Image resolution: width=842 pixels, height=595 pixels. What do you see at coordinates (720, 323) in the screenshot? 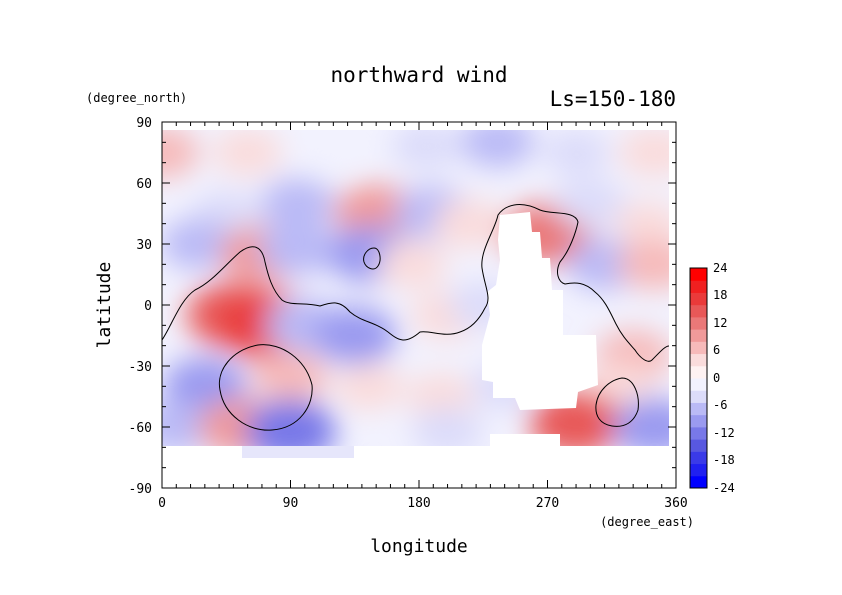
I see `colorbar-label-2: 12` at bounding box center [720, 323].